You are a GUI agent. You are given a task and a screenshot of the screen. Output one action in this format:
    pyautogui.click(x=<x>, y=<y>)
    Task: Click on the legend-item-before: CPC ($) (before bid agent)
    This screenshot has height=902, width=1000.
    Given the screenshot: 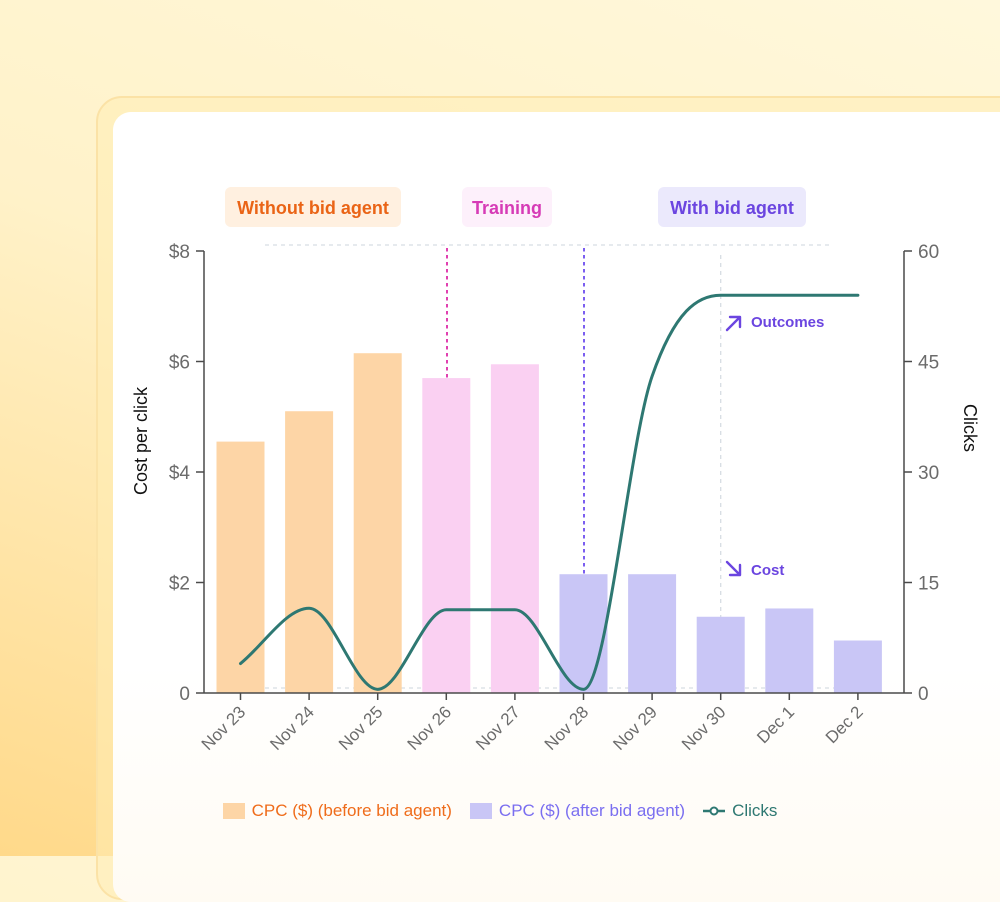 What is the action you would take?
    pyautogui.click(x=337, y=811)
    